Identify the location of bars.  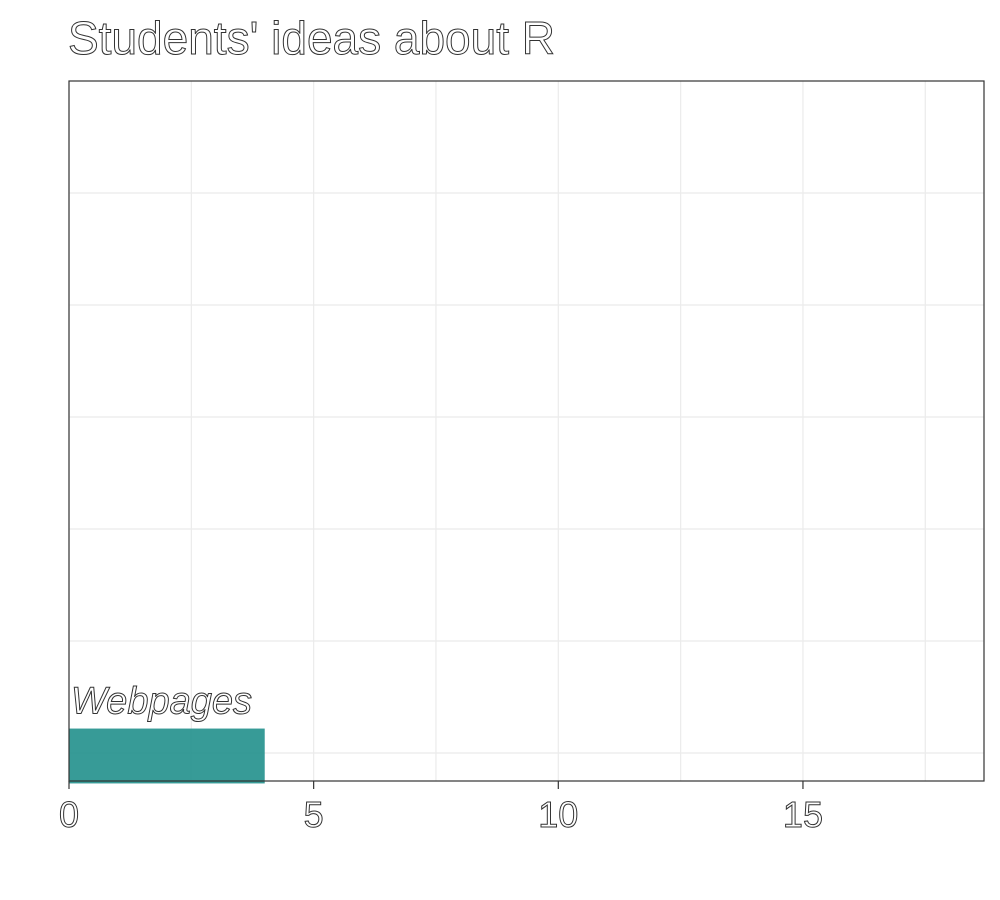
(167, 756).